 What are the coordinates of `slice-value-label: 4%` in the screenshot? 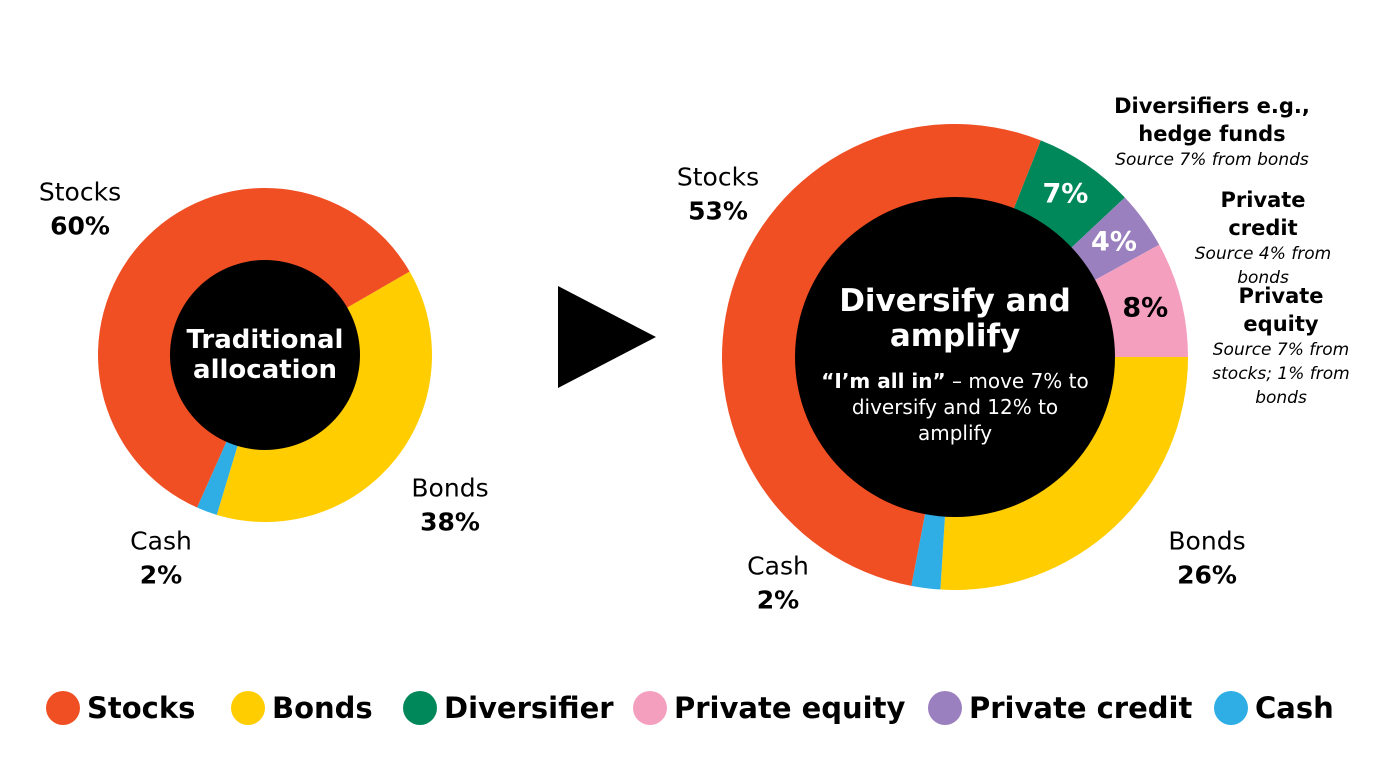 It's located at (1114, 241).